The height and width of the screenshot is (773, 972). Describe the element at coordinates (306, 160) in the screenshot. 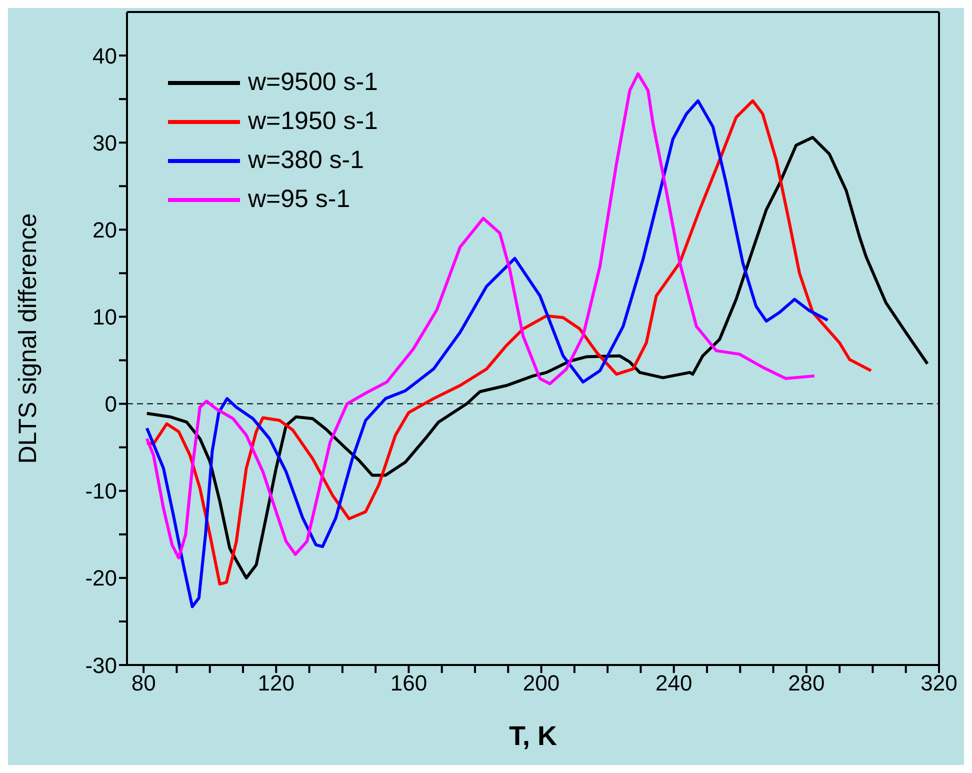

I see `legend-label: w=380 s-1` at that location.